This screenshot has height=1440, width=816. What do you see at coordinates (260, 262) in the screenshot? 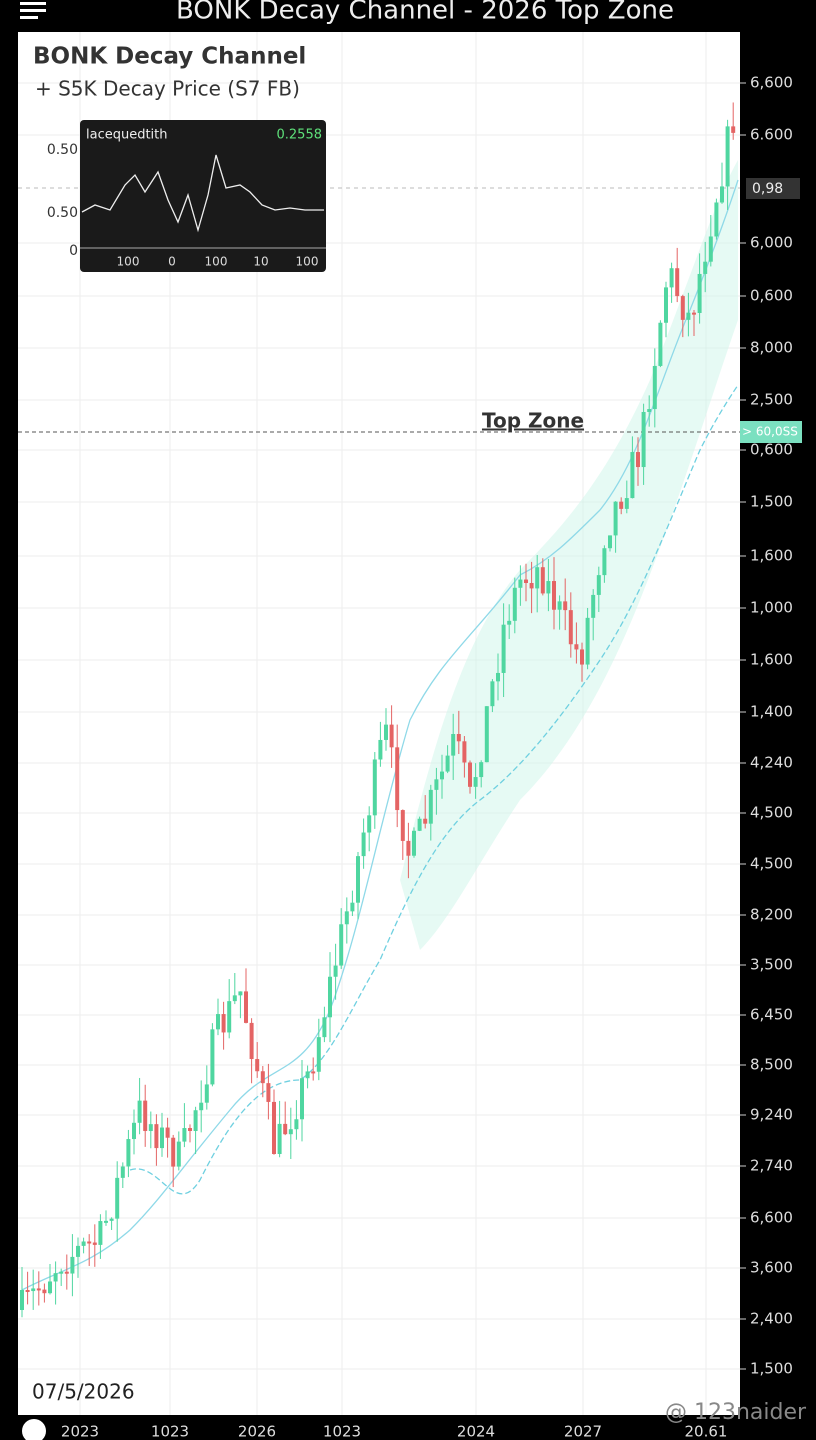
I see `inset-x-label: 10` at bounding box center [260, 262].